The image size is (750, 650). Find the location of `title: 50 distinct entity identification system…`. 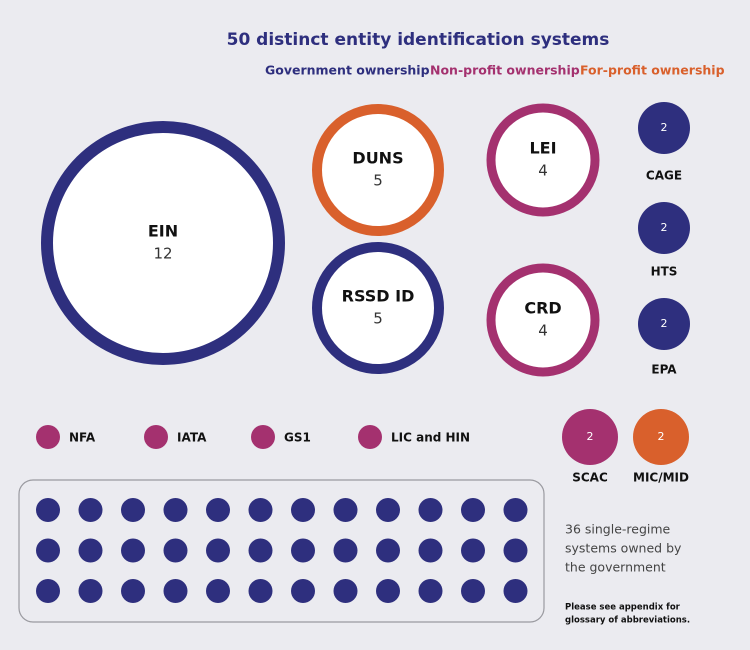

title: 50 distinct entity identification system… is located at coordinates (418, 40).